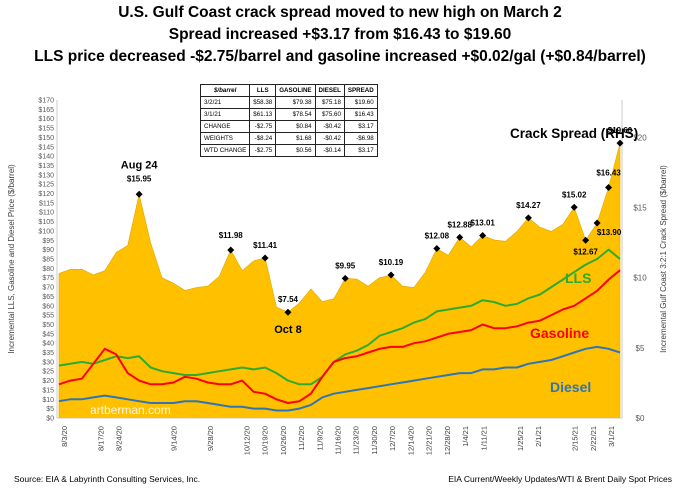  I want to click on left-tick-label: $155, so click(46, 129).